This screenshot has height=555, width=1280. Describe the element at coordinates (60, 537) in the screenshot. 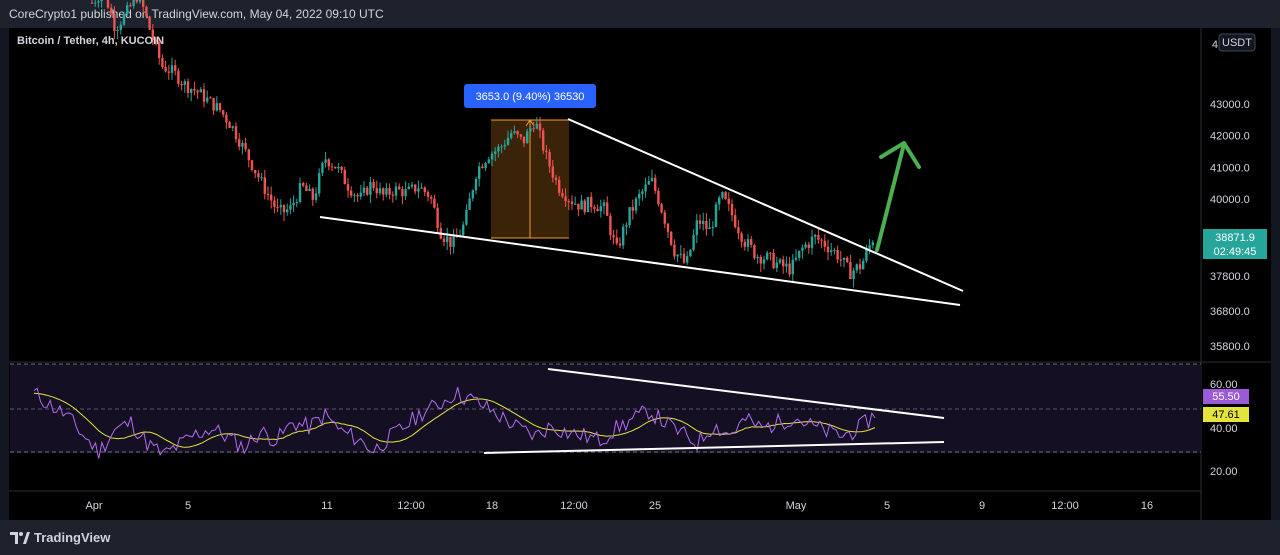

I see `tradingview-logo: TradingView` at that location.